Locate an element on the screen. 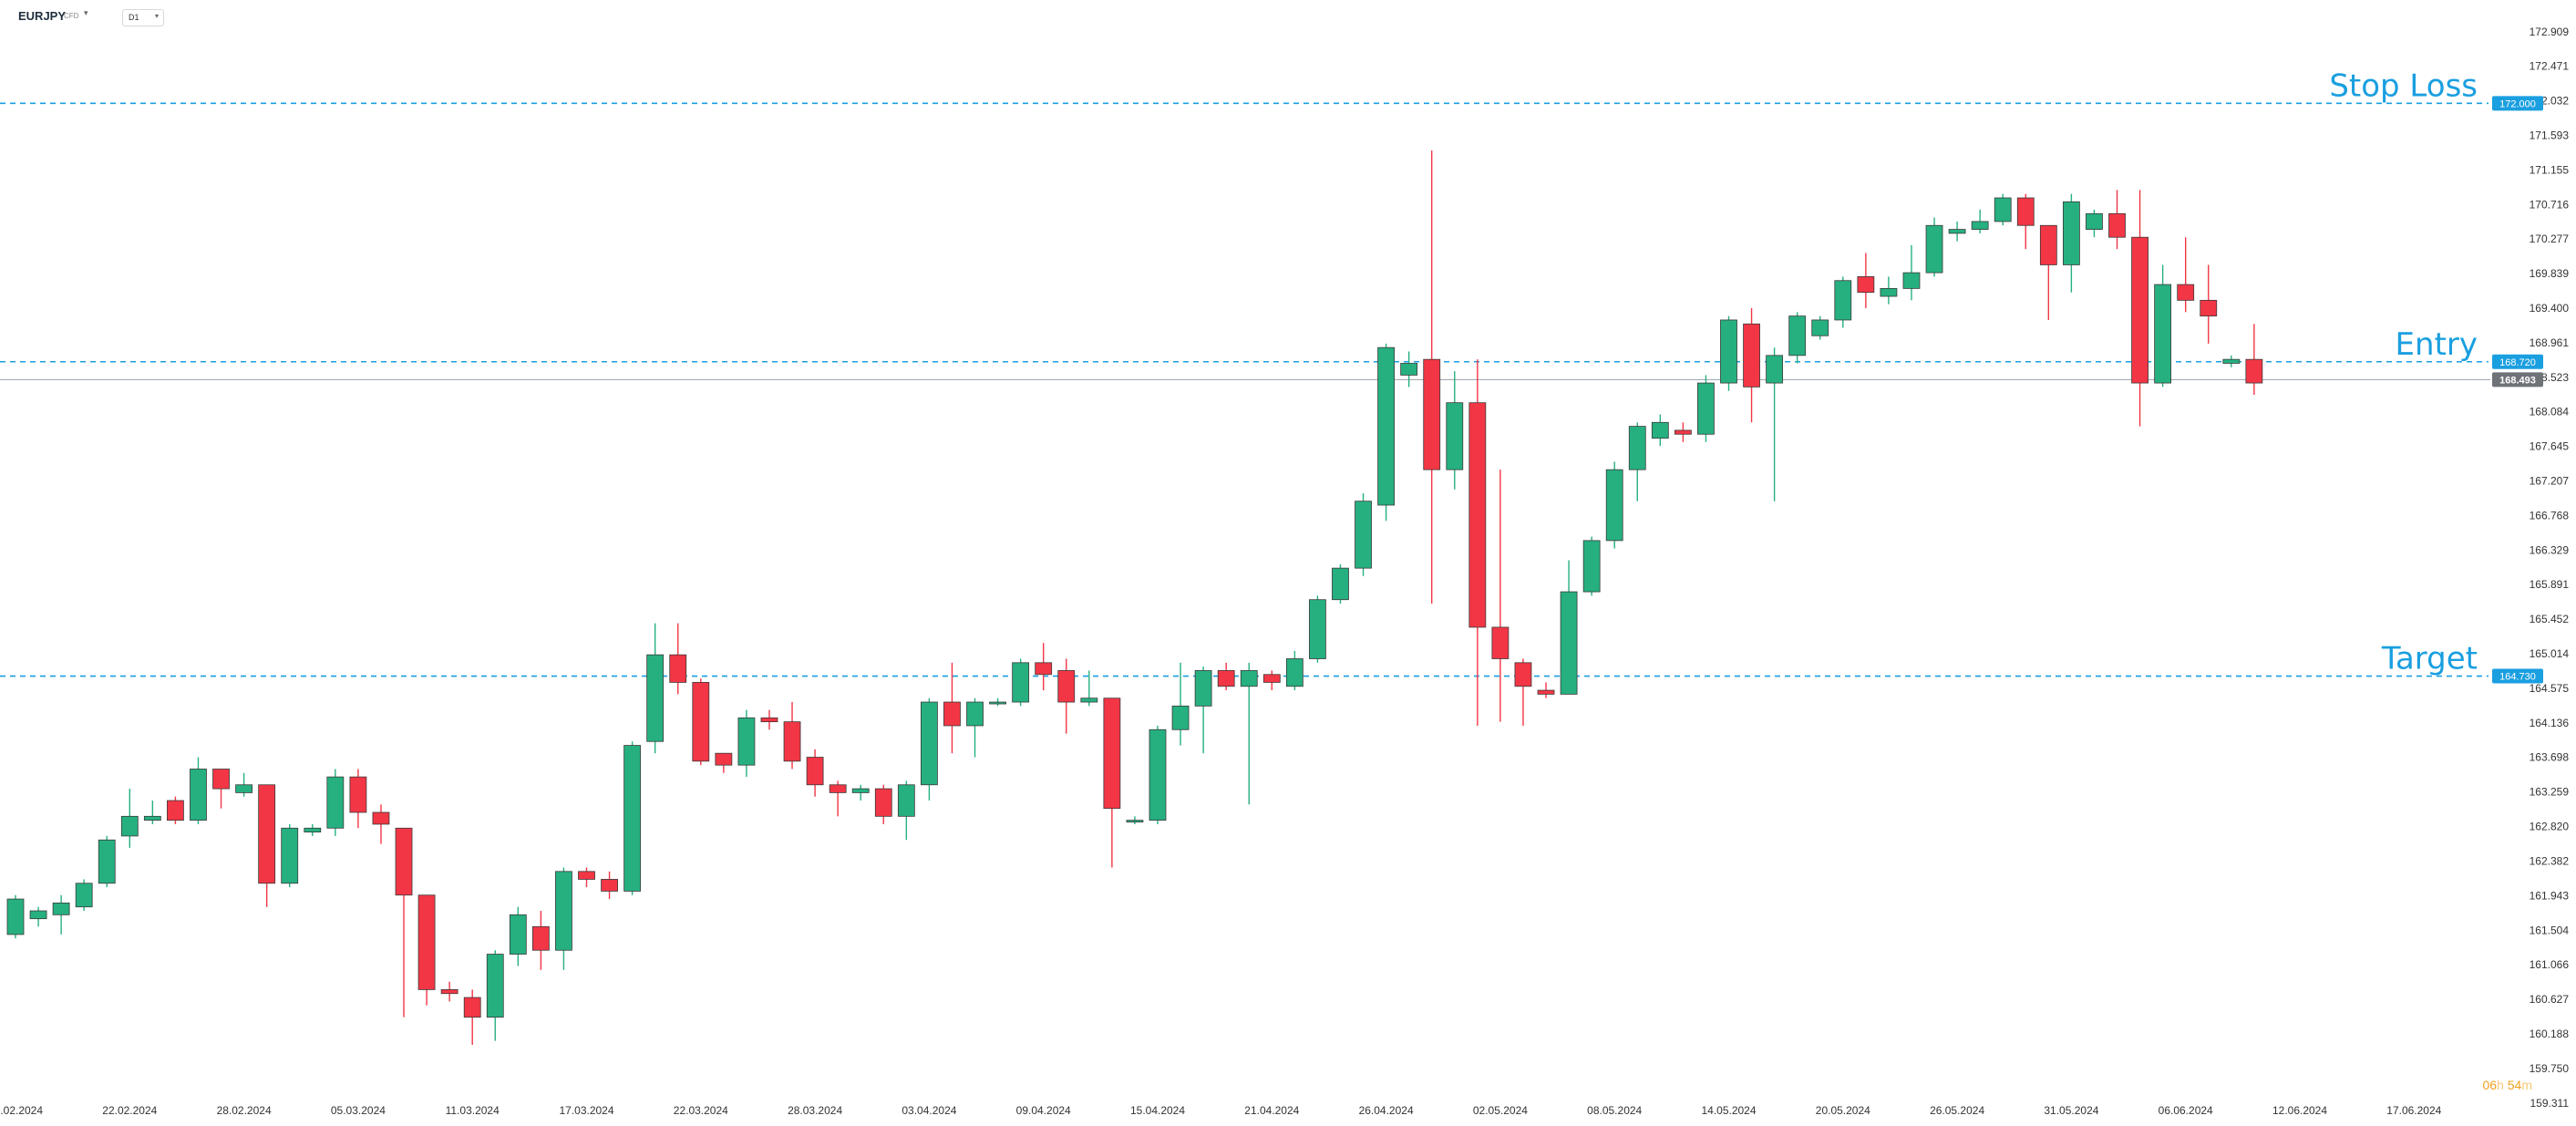 The image size is (2576, 1126). y-tick-label: 164.136 is located at coordinates (2550, 723).